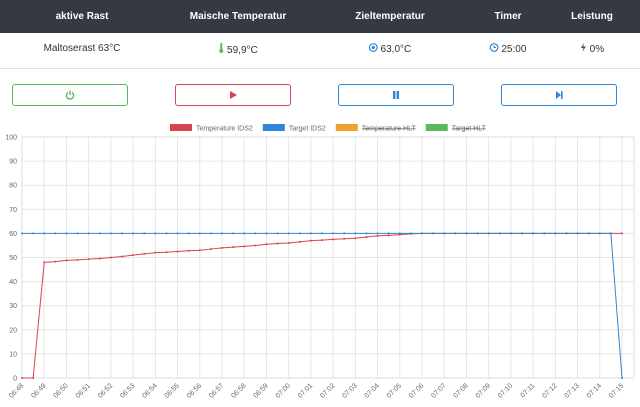 The image size is (640, 407). I want to click on x-tick-label: 06:50, so click(61, 390).